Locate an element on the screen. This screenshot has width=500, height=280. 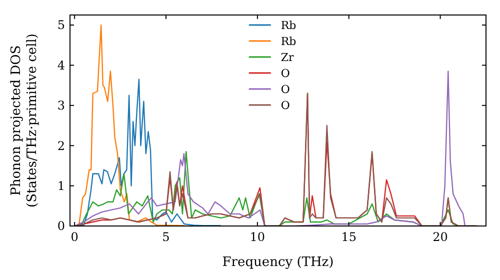
y-tick-label: 1 is located at coordinates (61, 186).